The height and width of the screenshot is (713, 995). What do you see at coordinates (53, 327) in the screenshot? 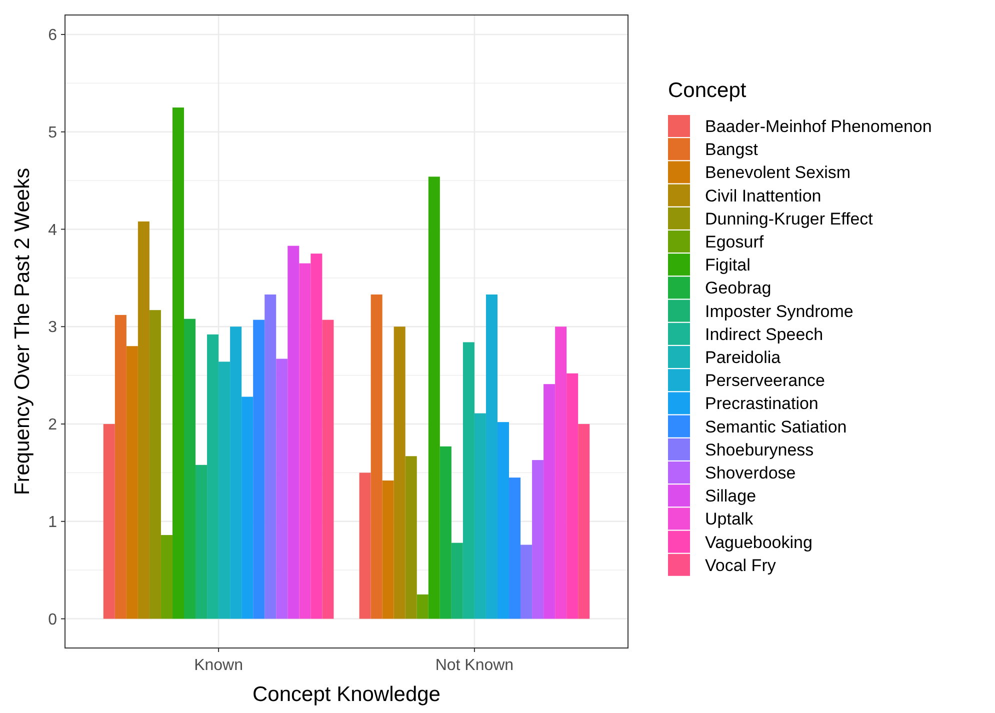
I see `y-tick-label: 3` at bounding box center [53, 327].